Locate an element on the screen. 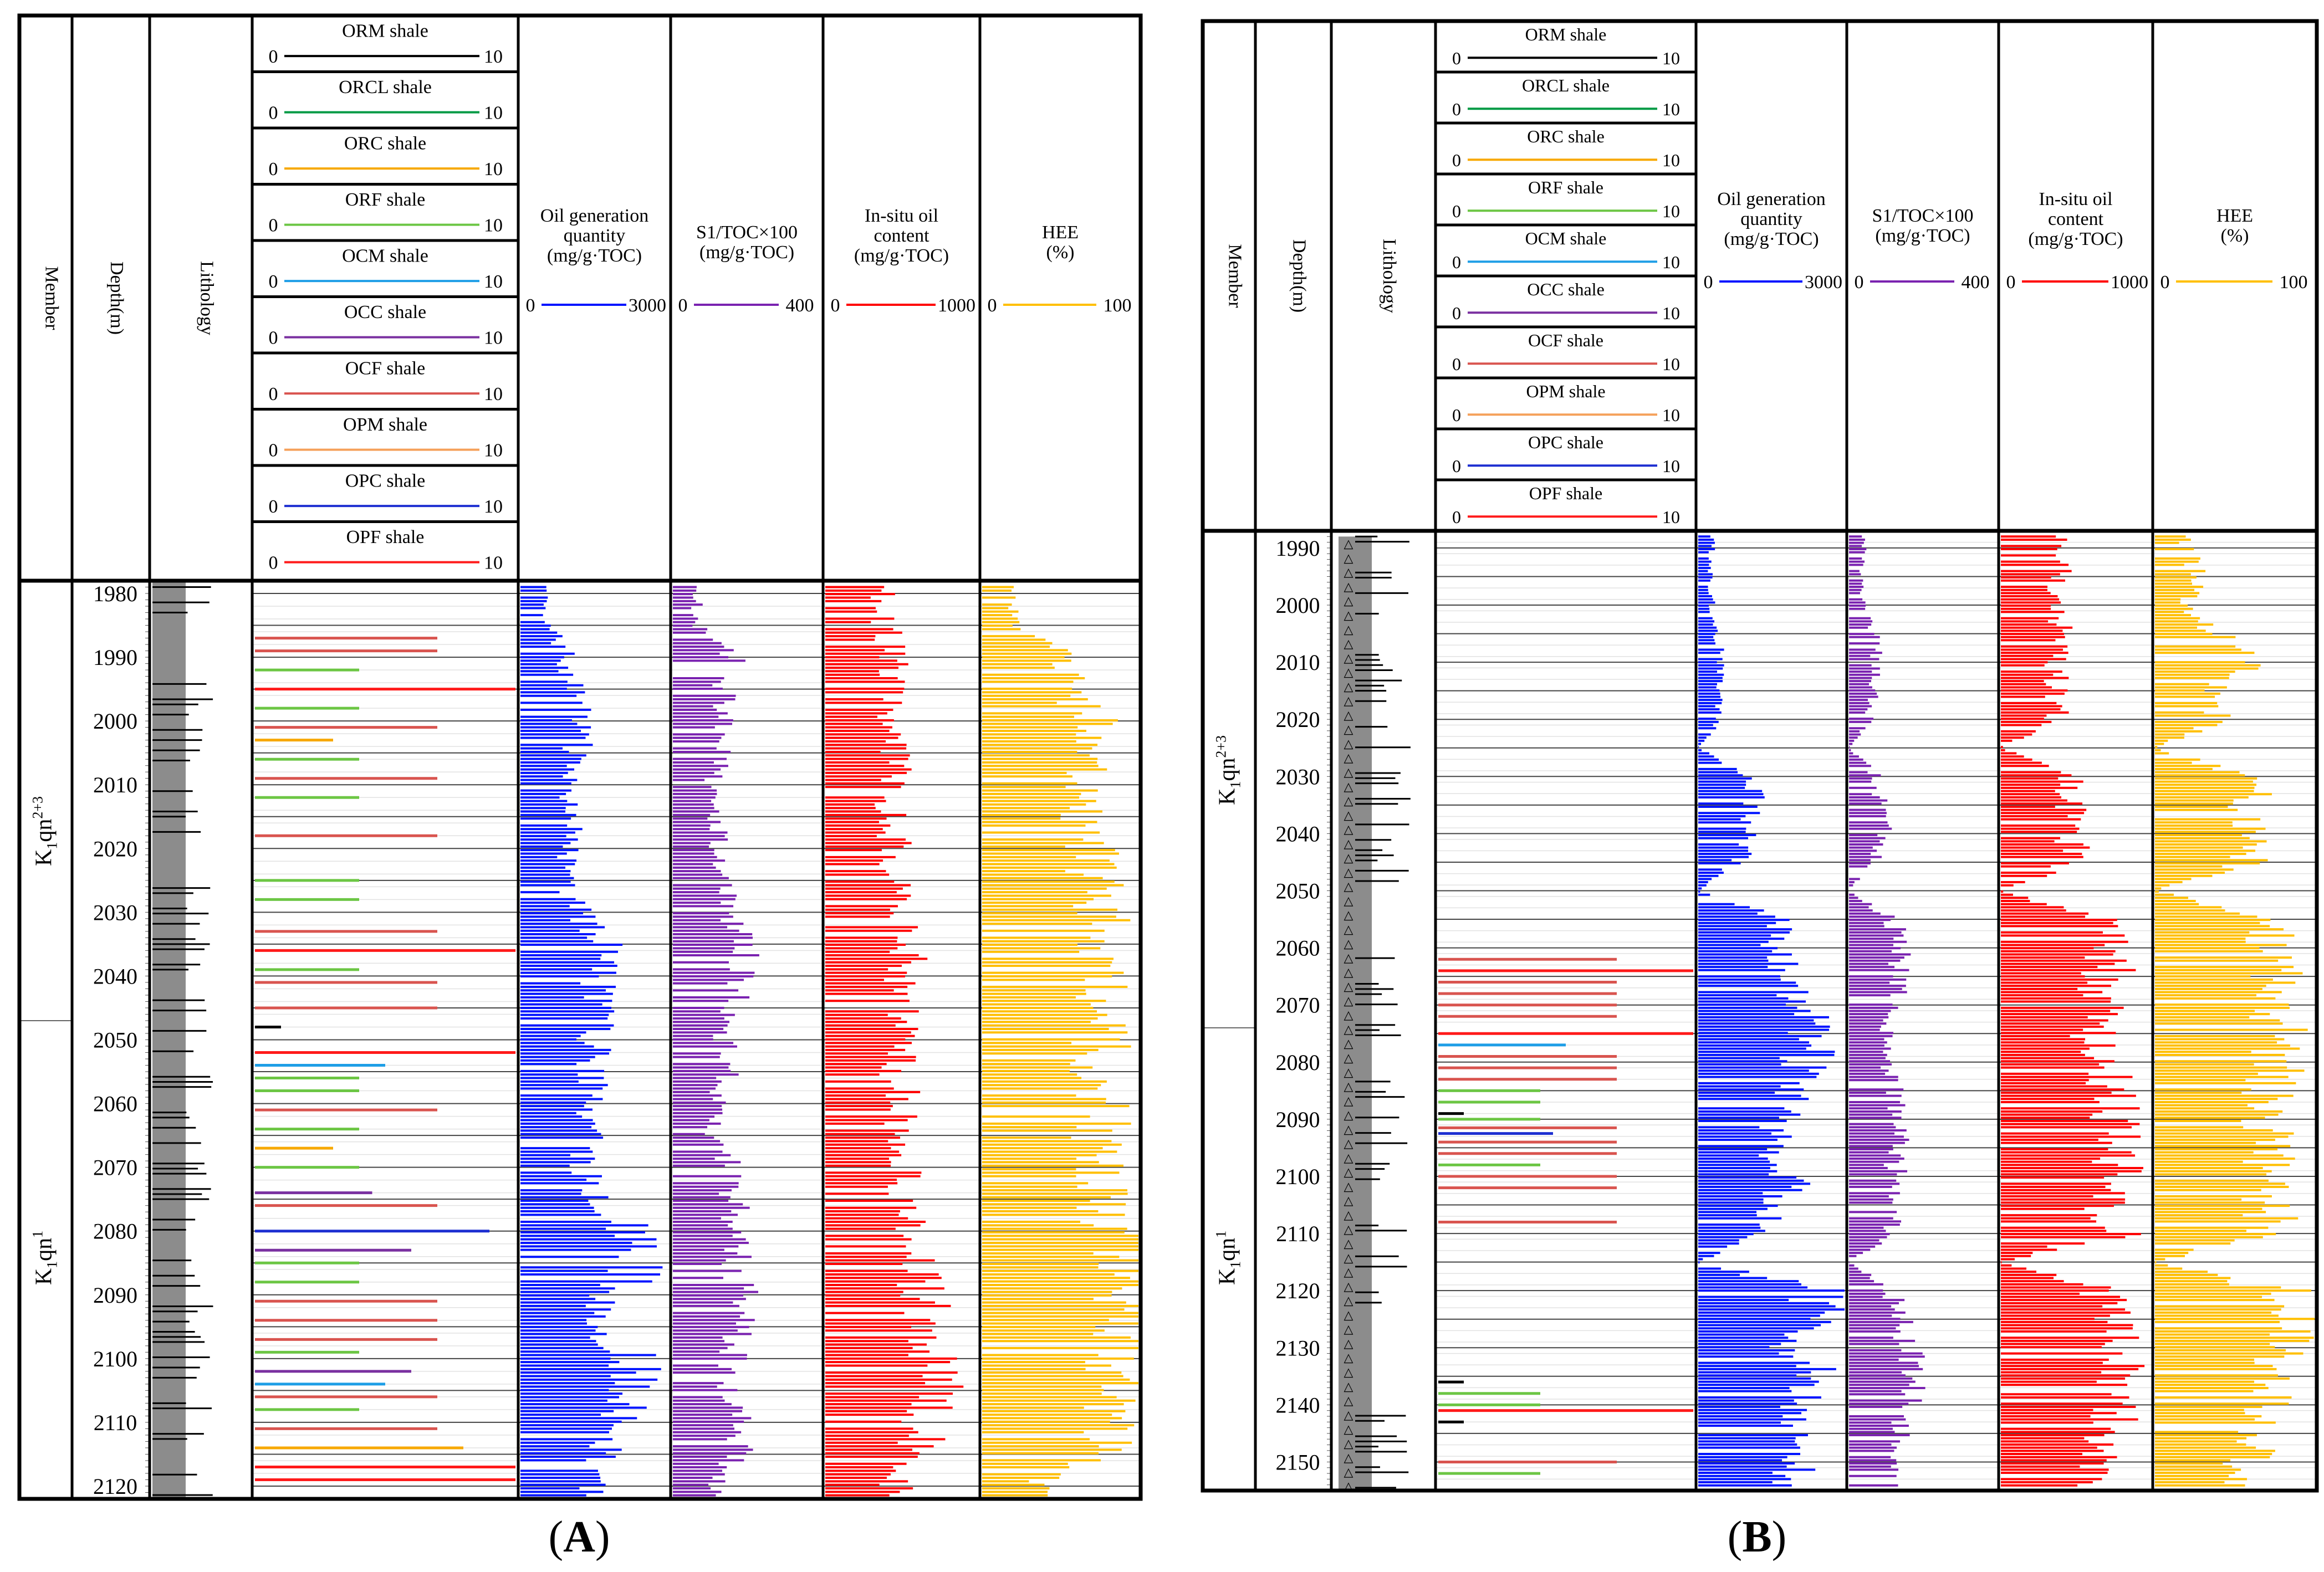  track-title: HEE is located at coordinates (1060, 233).